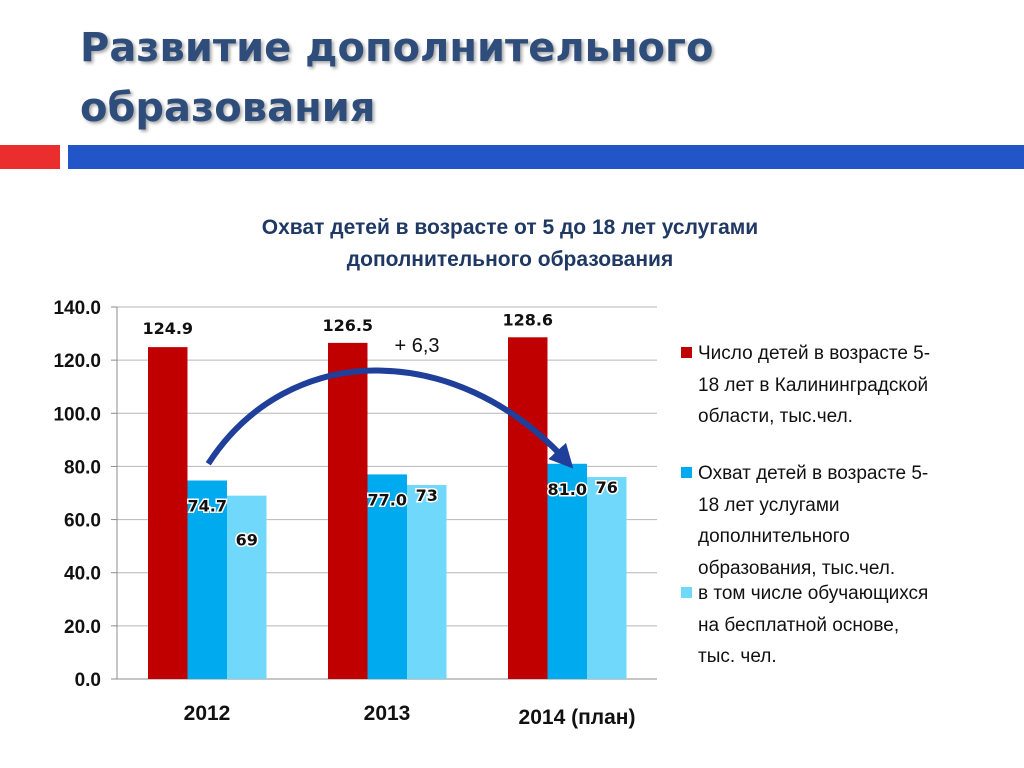  What do you see at coordinates (530, 78) in the screenshot?
I see `slide-title: Развитие дополнительного образования` at bounding box center [530, 78].